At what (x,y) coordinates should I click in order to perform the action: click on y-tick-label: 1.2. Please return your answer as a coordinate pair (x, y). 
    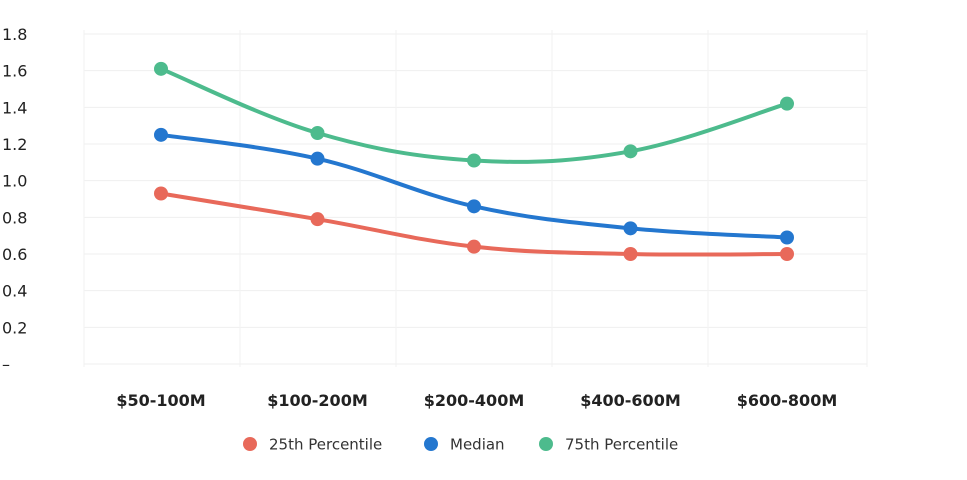
    Looking at the image, I should click on (14, 144).